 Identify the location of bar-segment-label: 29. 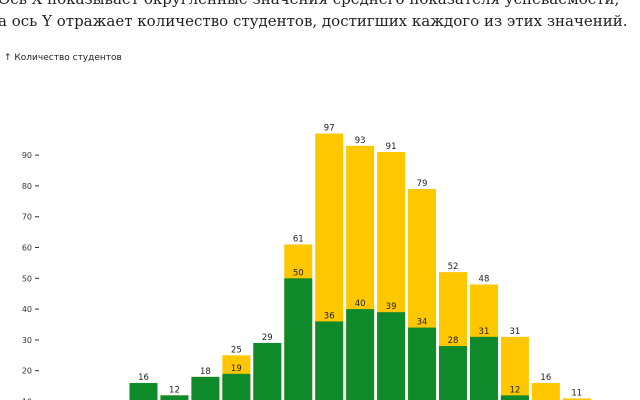
(267, 338).